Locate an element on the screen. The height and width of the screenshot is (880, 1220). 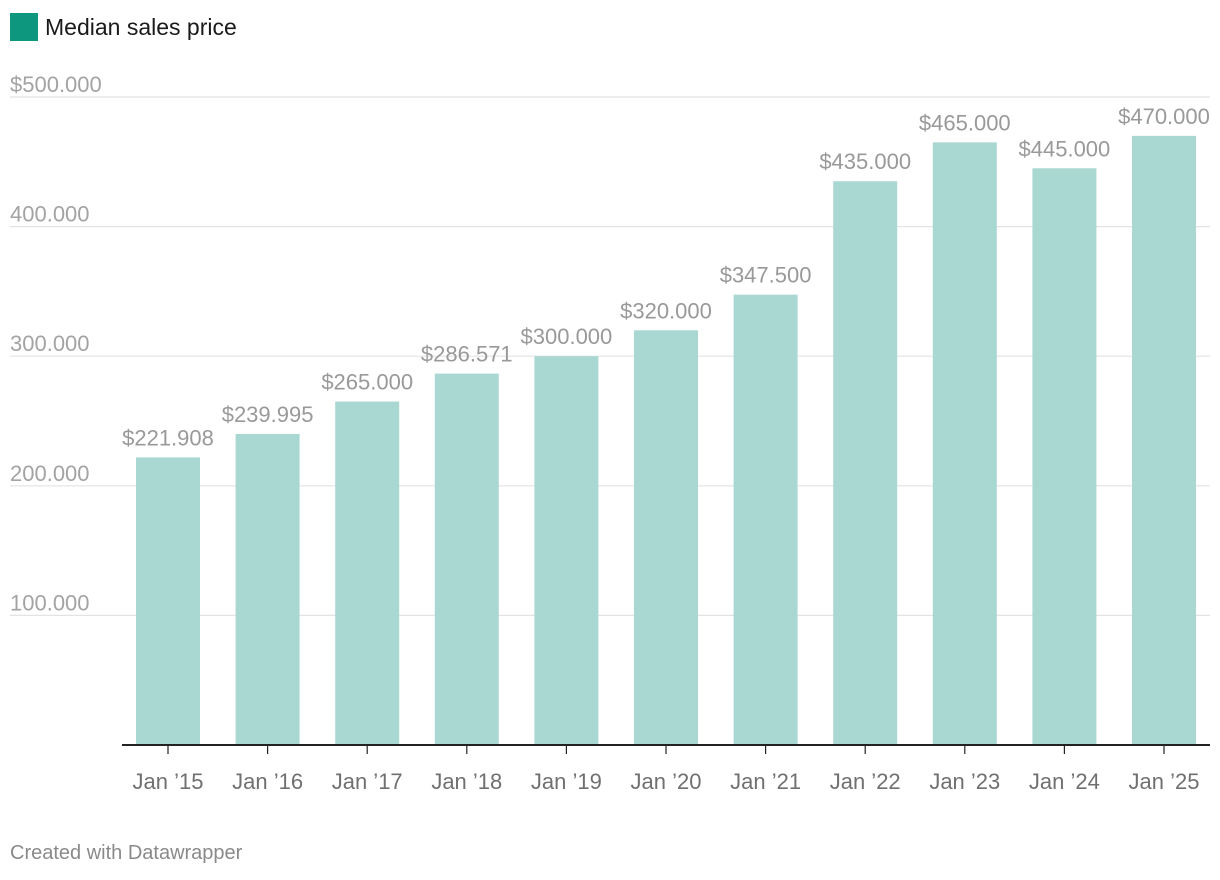
data-label: $465.000 is located at coordinates (965, 122).